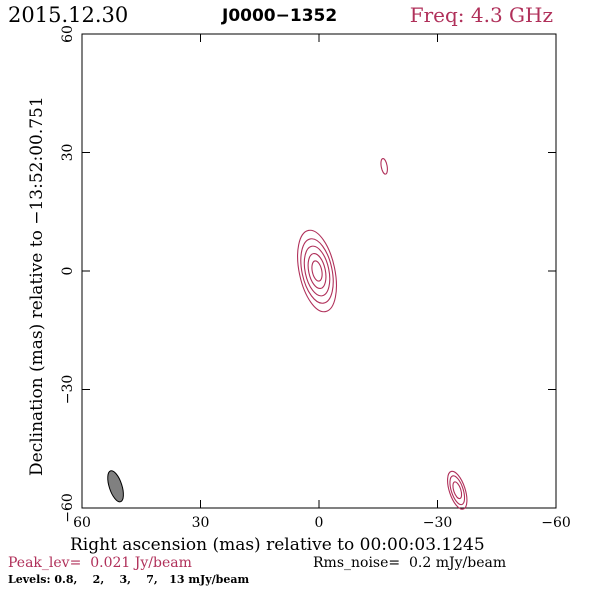 The height and width of the screenshot is (590, 590). Describe the element at coordinates (68, 153) in the screenshot. I see `y-tick-label: 30` at that location.